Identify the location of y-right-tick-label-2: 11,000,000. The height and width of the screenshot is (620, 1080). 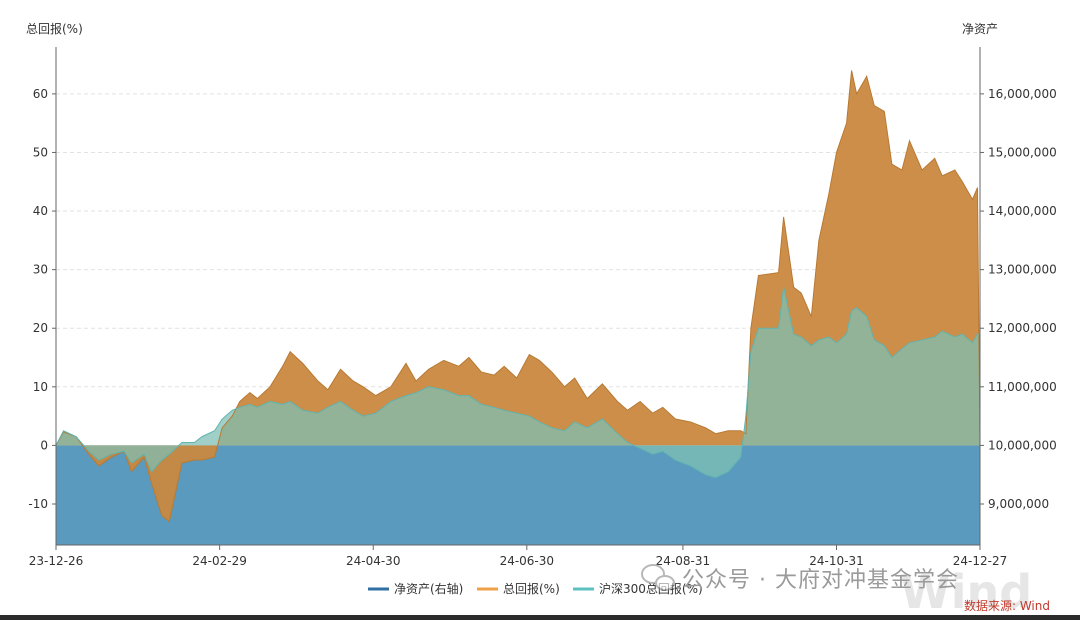
(1022, 387).